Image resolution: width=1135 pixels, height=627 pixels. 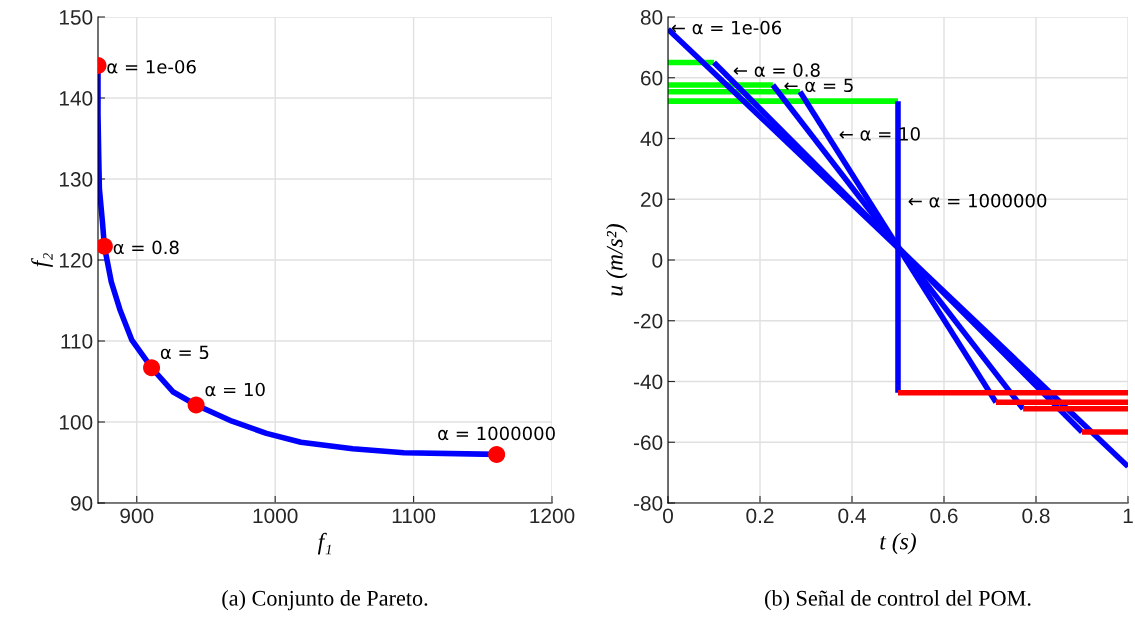 What do you see at coordinates (944, 516) in the screenshot?
I see `x-tick-label: 0.6` at bounding box center [944, 516].